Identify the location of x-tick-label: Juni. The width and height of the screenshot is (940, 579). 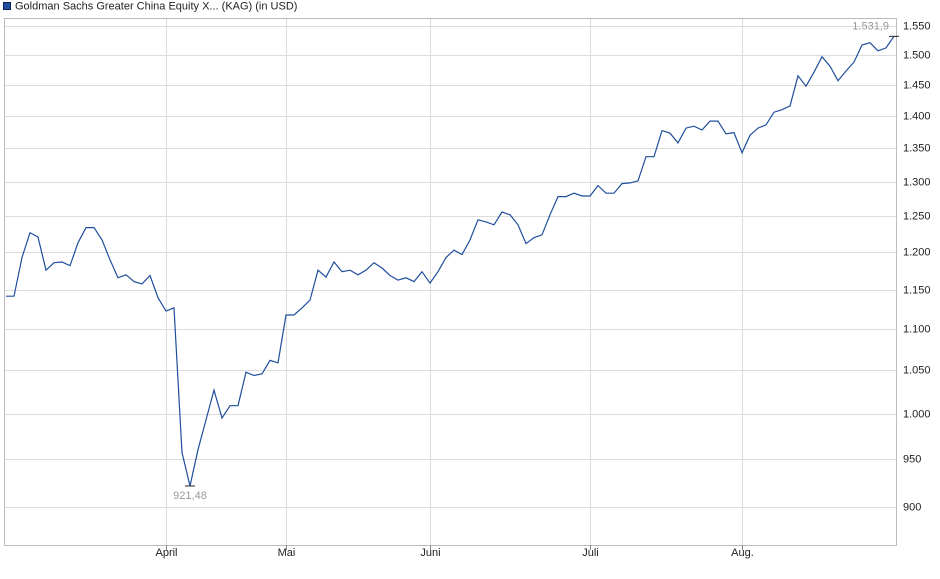
(430, 553).